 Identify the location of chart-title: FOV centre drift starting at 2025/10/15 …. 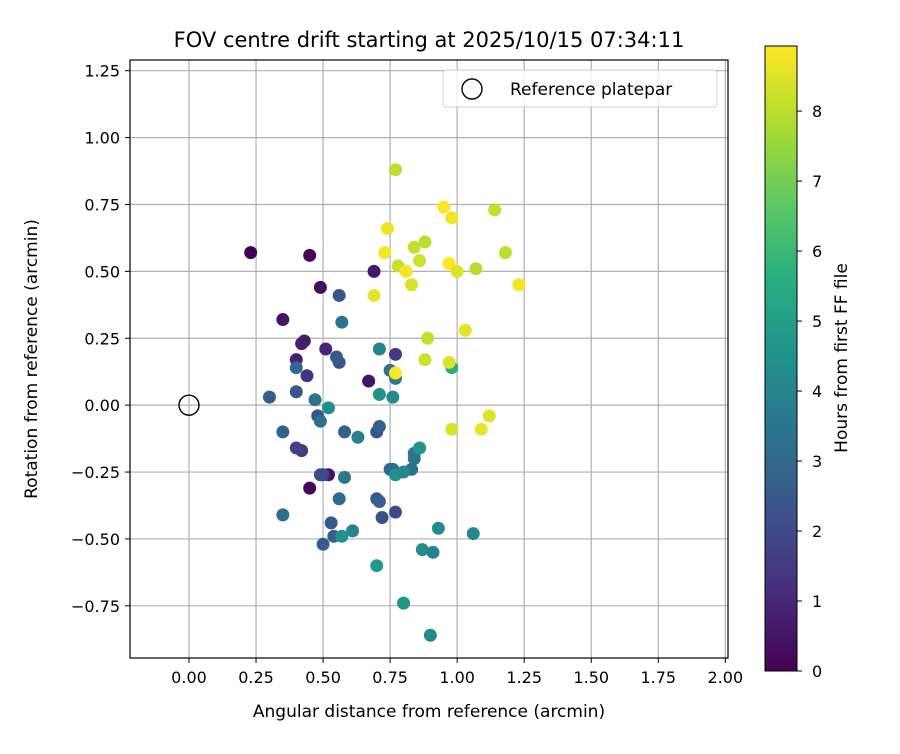
(429, 40).